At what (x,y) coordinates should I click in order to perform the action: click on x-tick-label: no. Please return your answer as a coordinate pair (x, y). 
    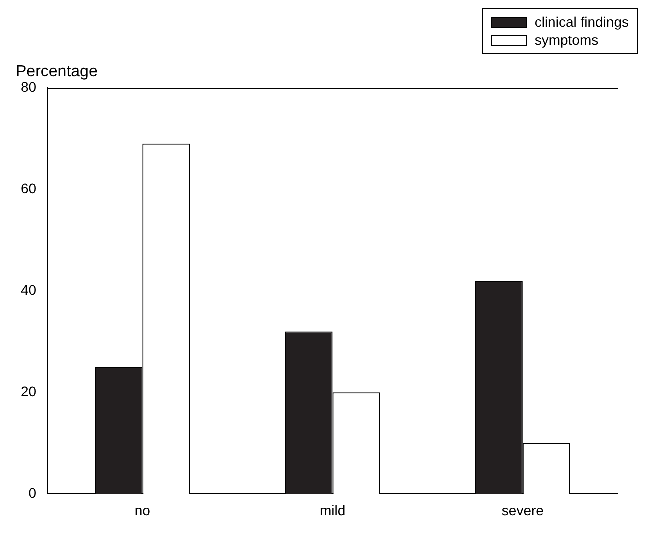
    Looking at the image, I should click on (142, 510).